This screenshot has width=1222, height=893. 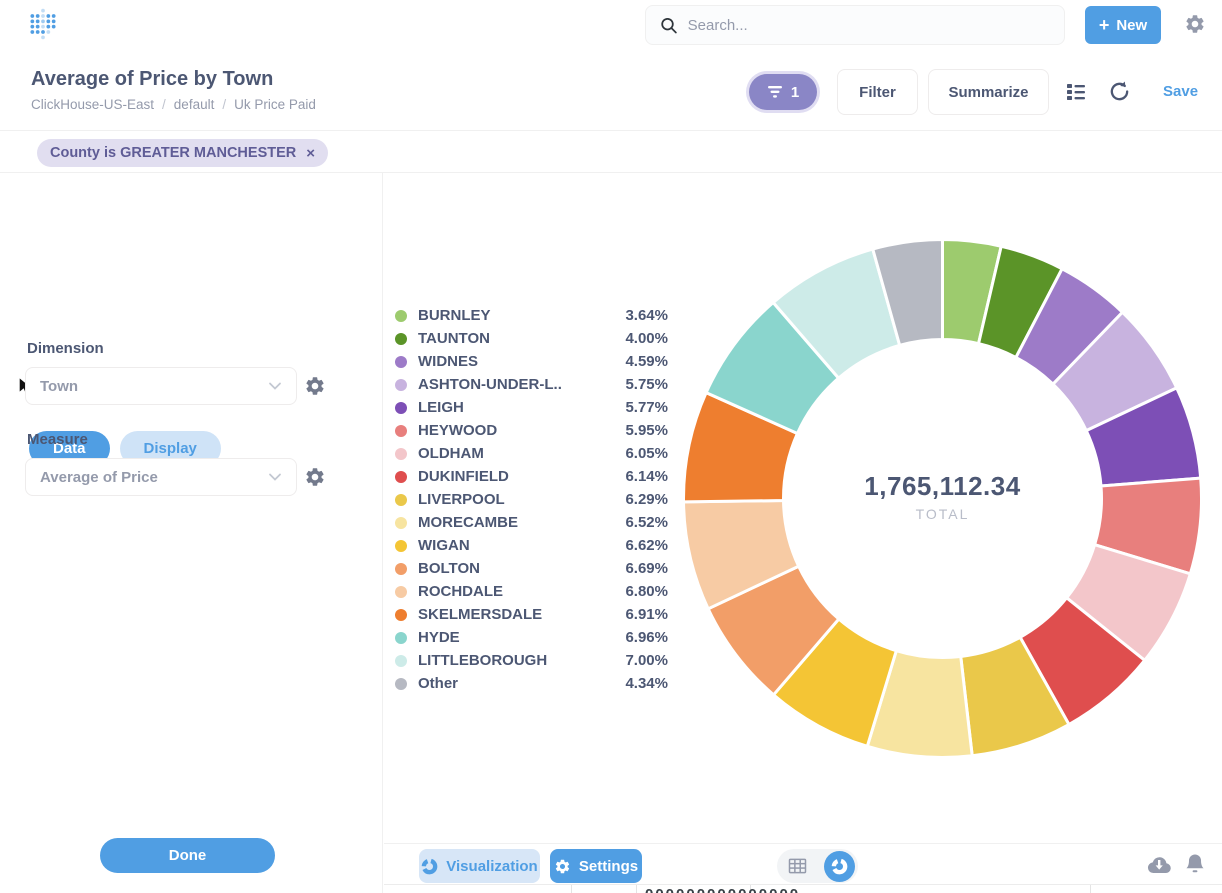 What do you see at coordinates (161, 386) in the screenshot?
I see `dimension-select: Town` at bounding box center [161, 386].